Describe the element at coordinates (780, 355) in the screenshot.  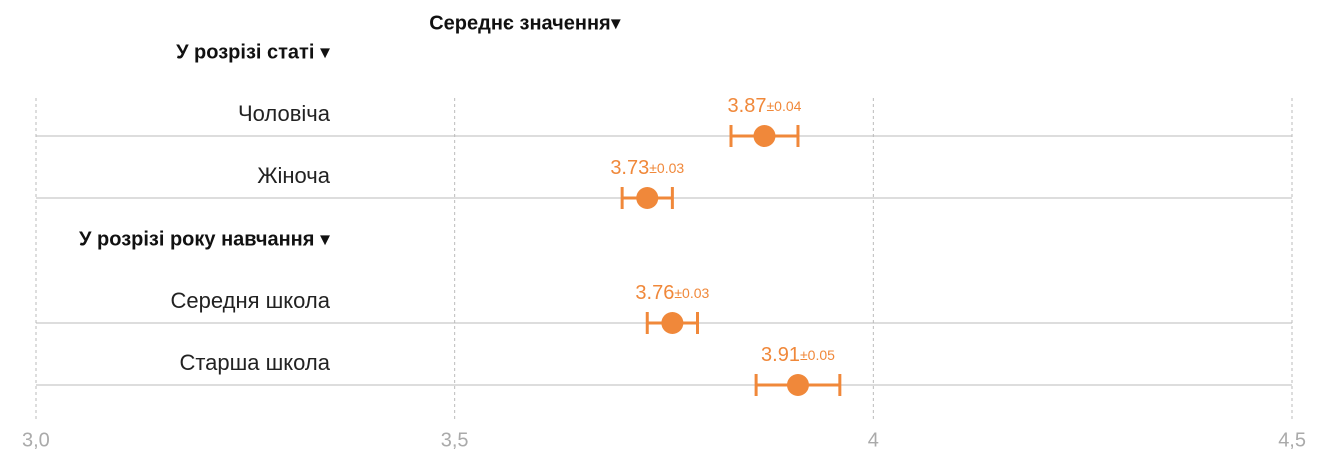
I see `value: 3.91` at that location.